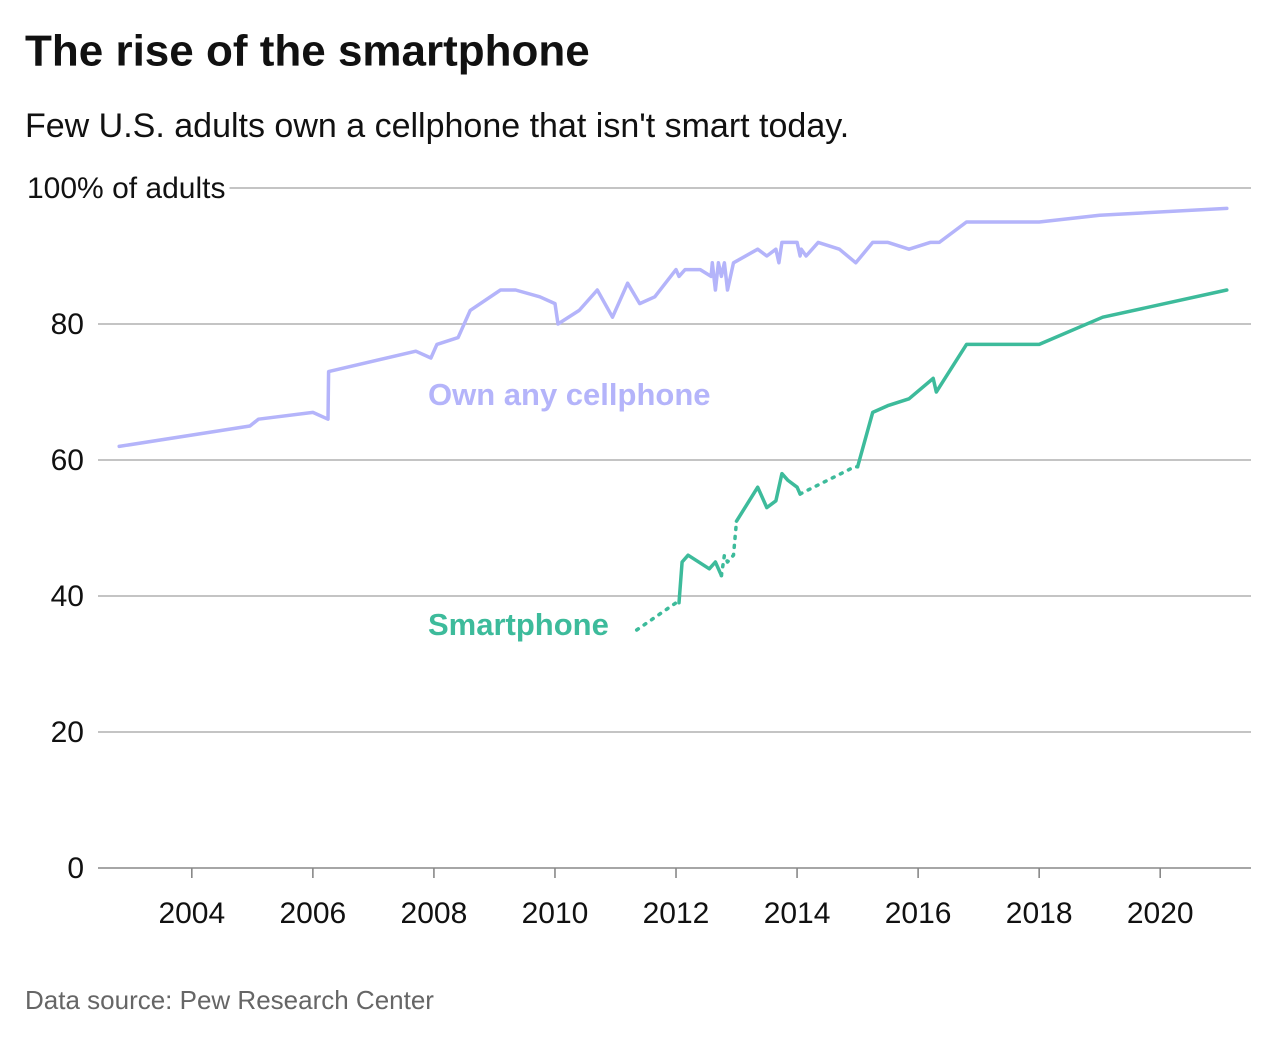 The height and width of the screenshot is (1043, 1280). Describe the element at coordinates (1039, 913) in the screenshot. I see `x-tick-label: 2018` at that location.